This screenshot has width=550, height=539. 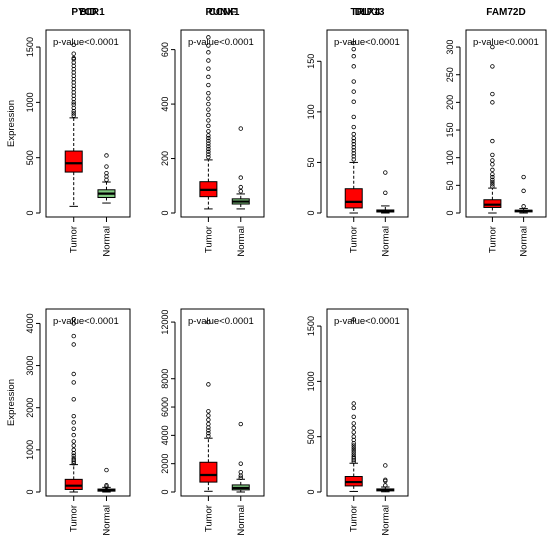 I want to click on box-normal, so click(x=385, y=192).